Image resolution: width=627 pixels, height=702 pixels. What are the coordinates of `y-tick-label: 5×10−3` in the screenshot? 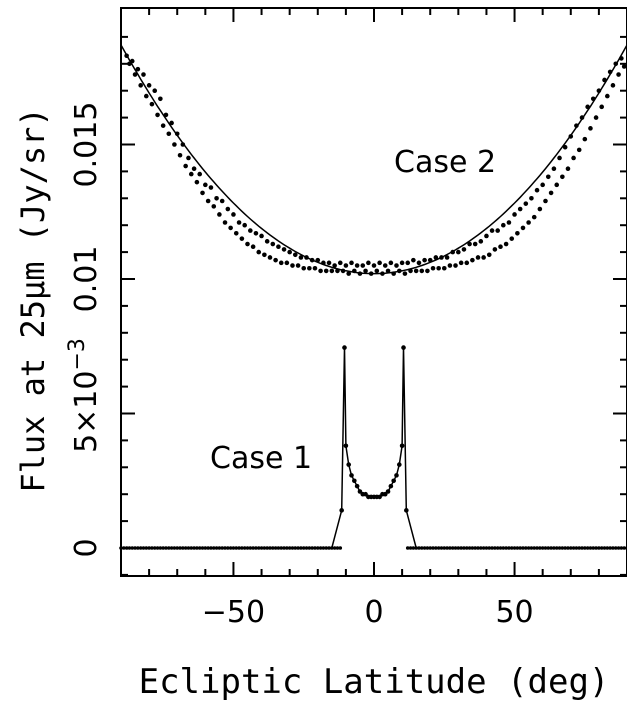 It's located at (84, 395).